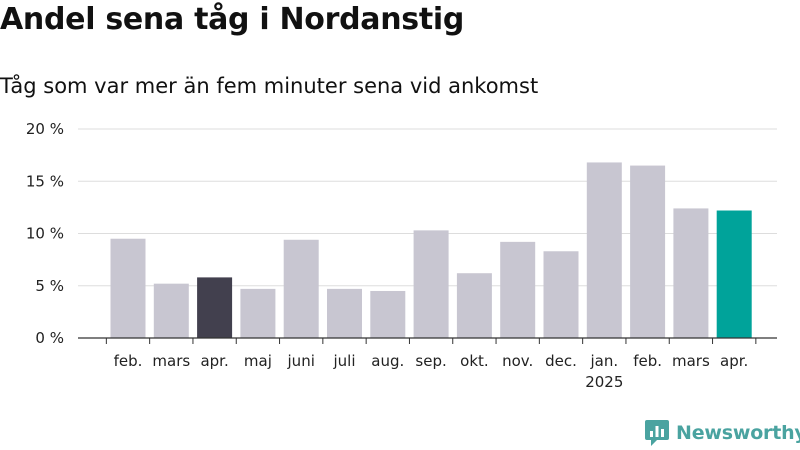  What do you see at coordinates (738, 433) in the screenshot?
I see `brand-name: Newsworthy` at bounding box center [738, 433].